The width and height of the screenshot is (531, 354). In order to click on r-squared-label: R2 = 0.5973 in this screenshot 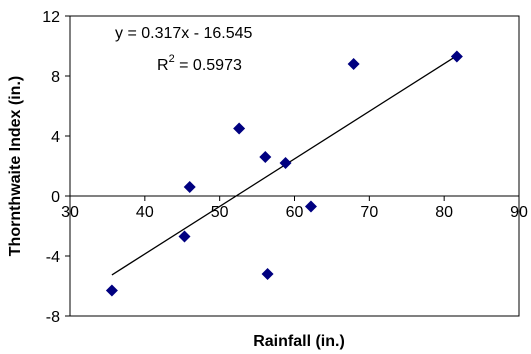, I will do `click(199, 63)`.